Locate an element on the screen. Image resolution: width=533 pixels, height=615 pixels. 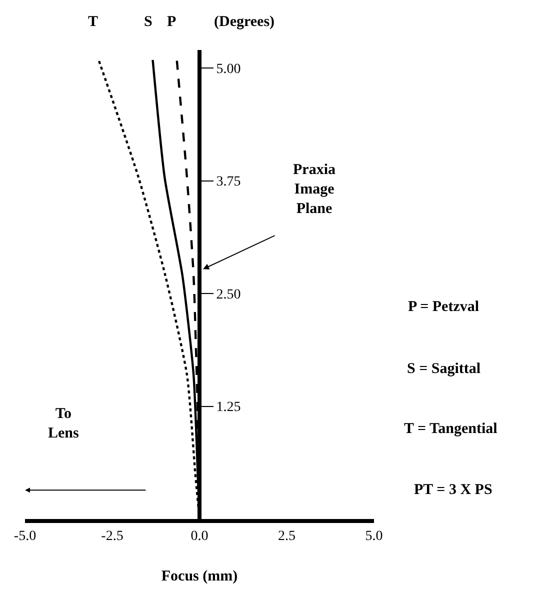
y-tick-label: 1.25 is located at coordinates (228, 408).